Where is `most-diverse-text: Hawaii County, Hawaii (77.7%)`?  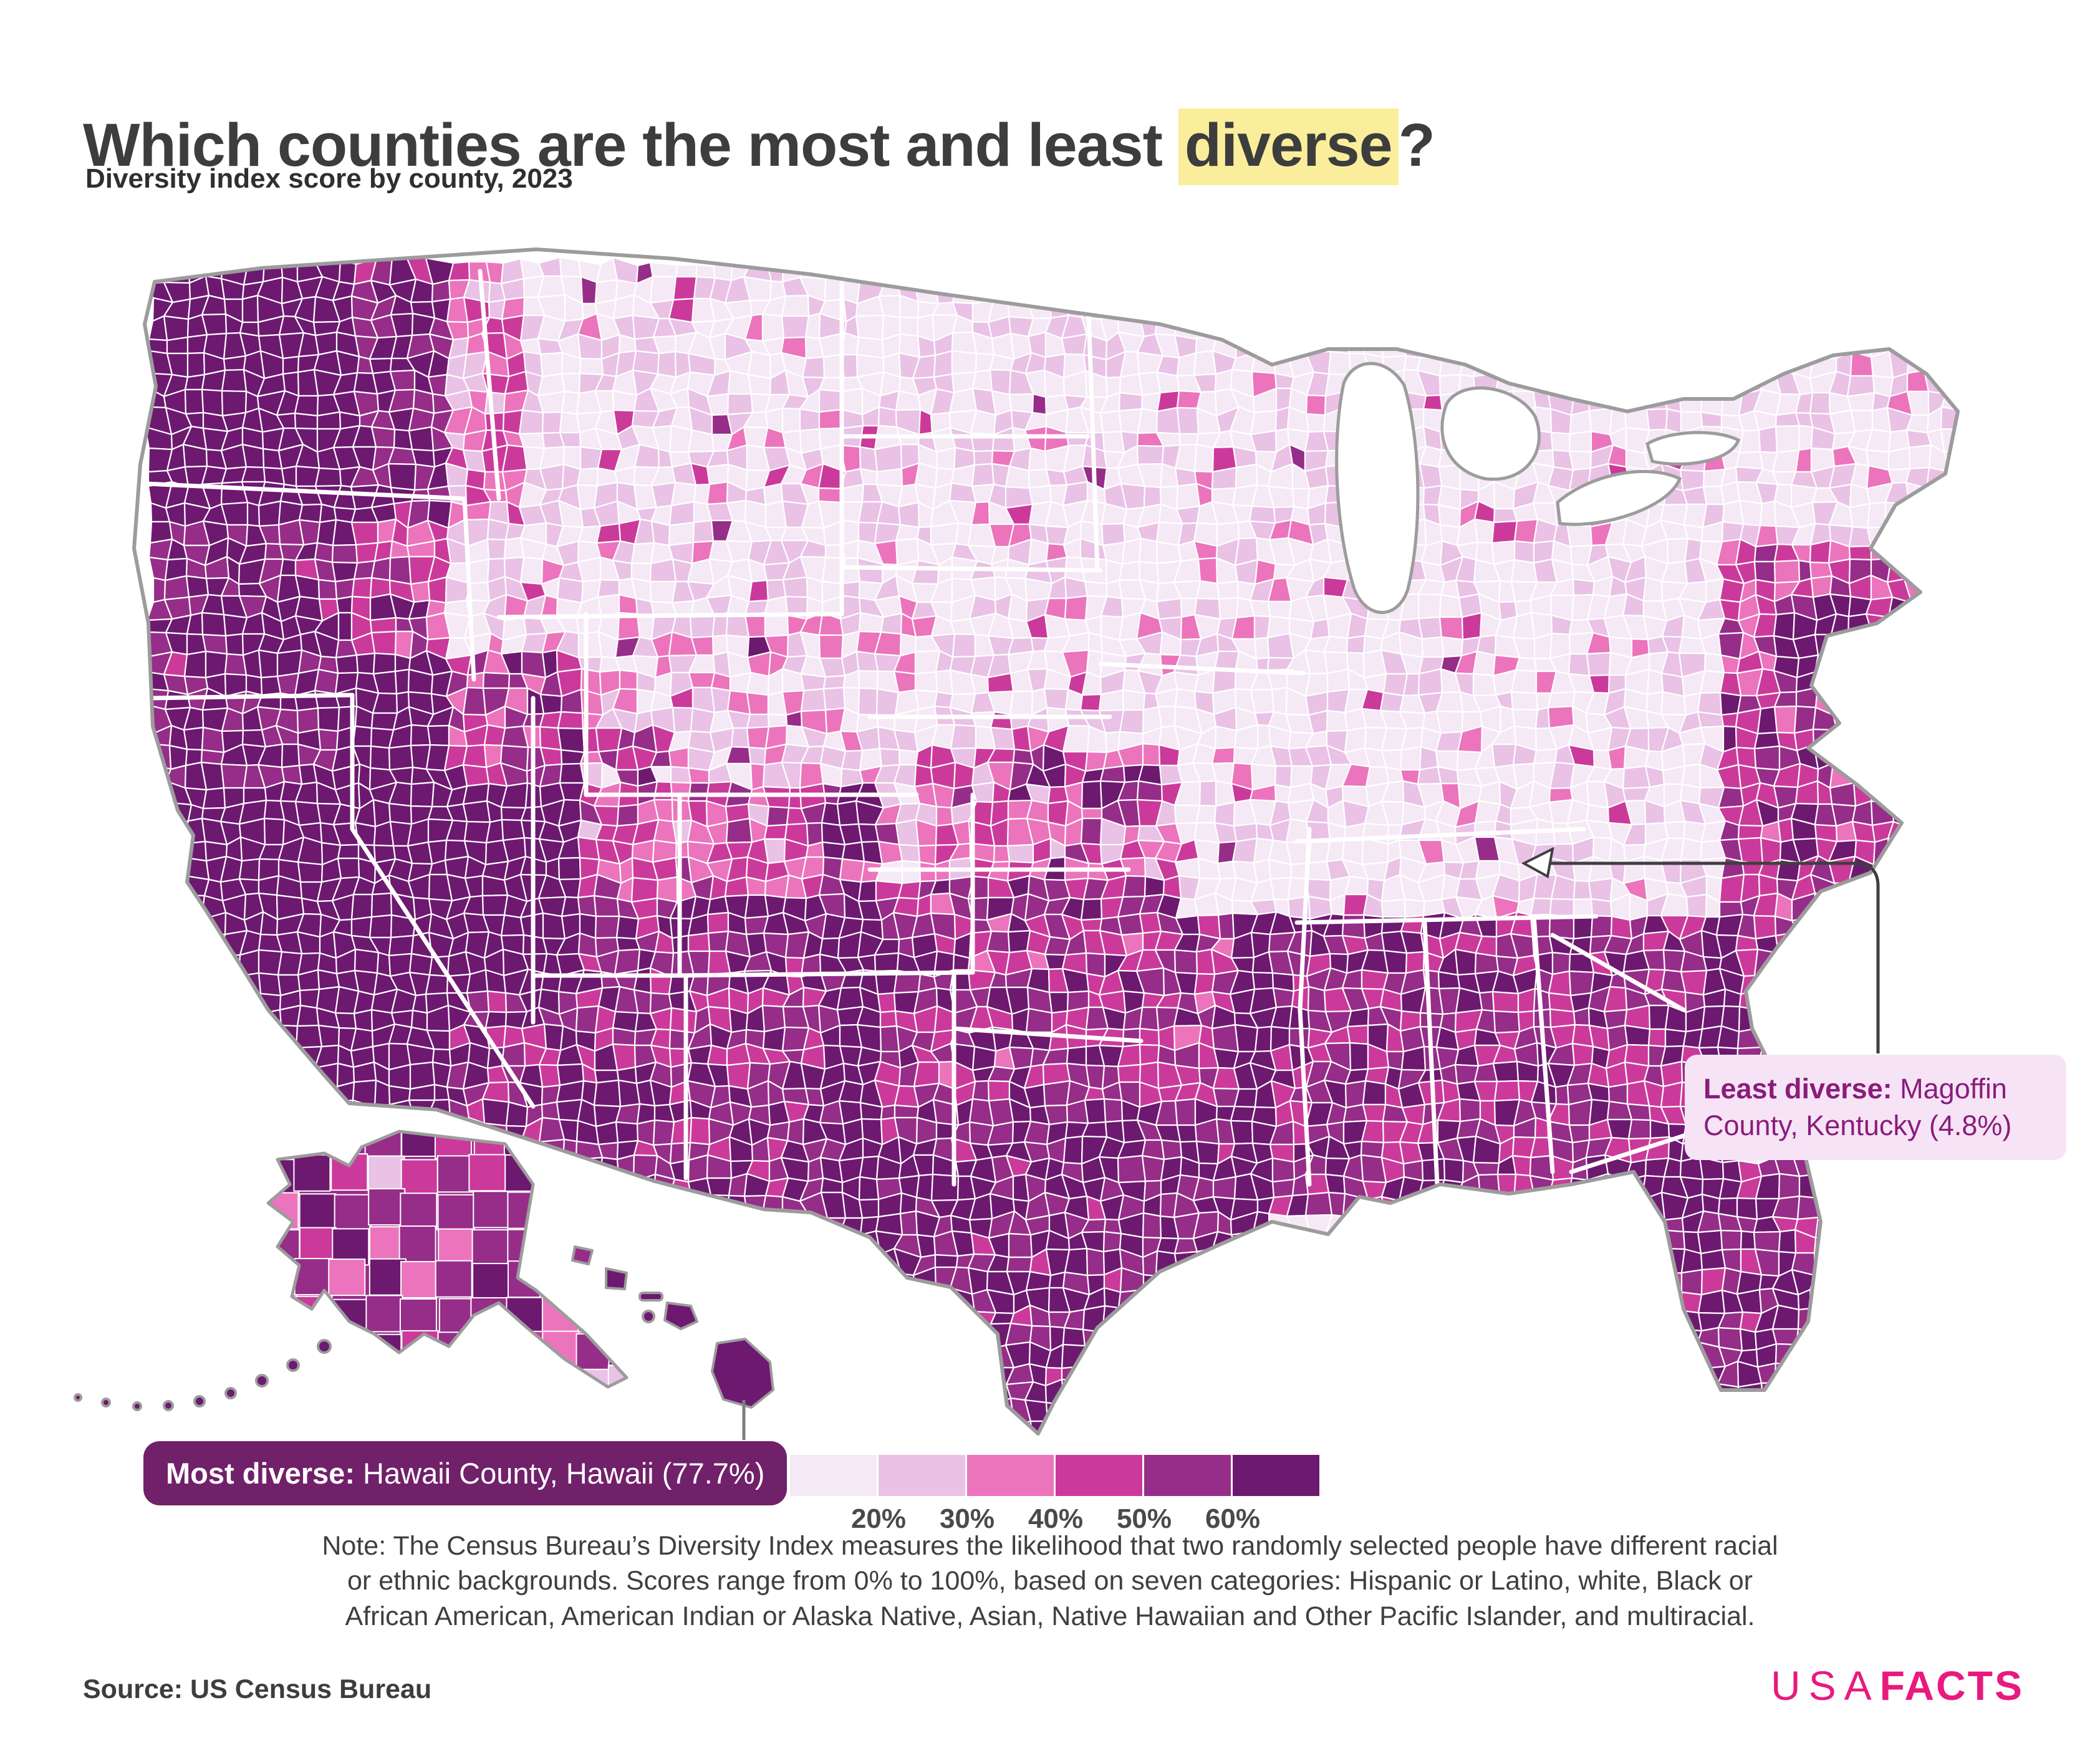
most-diverse-text: Hawaii County, Hawaii (77.7%) is located at coordinates (559, 1473).